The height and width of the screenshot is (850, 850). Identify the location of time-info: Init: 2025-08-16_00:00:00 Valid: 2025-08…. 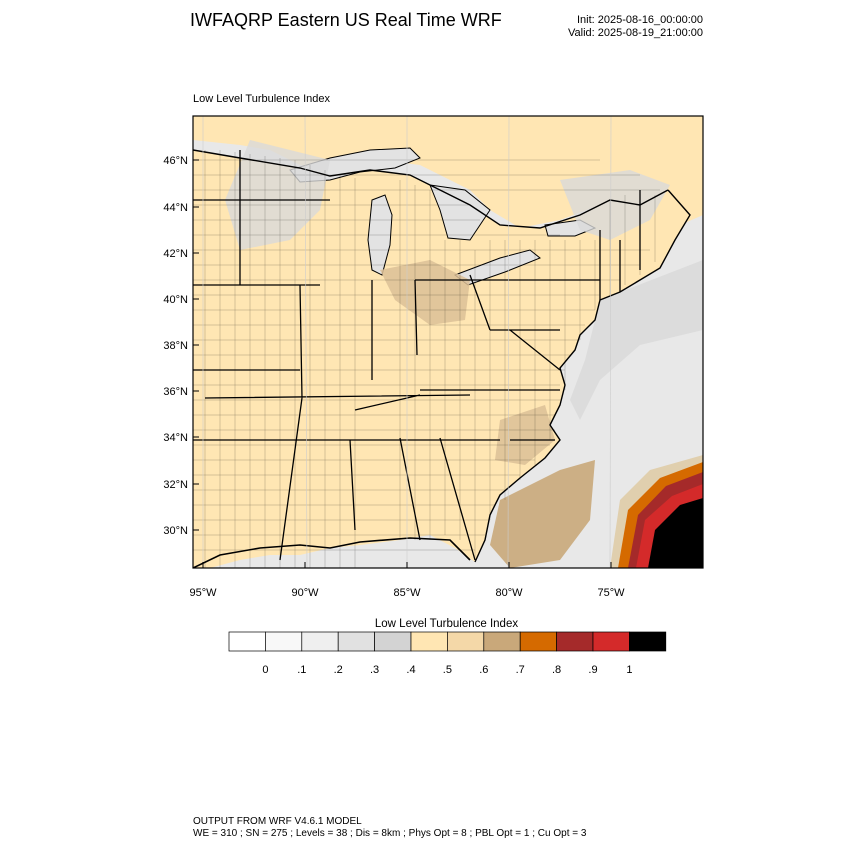
(635, 27).